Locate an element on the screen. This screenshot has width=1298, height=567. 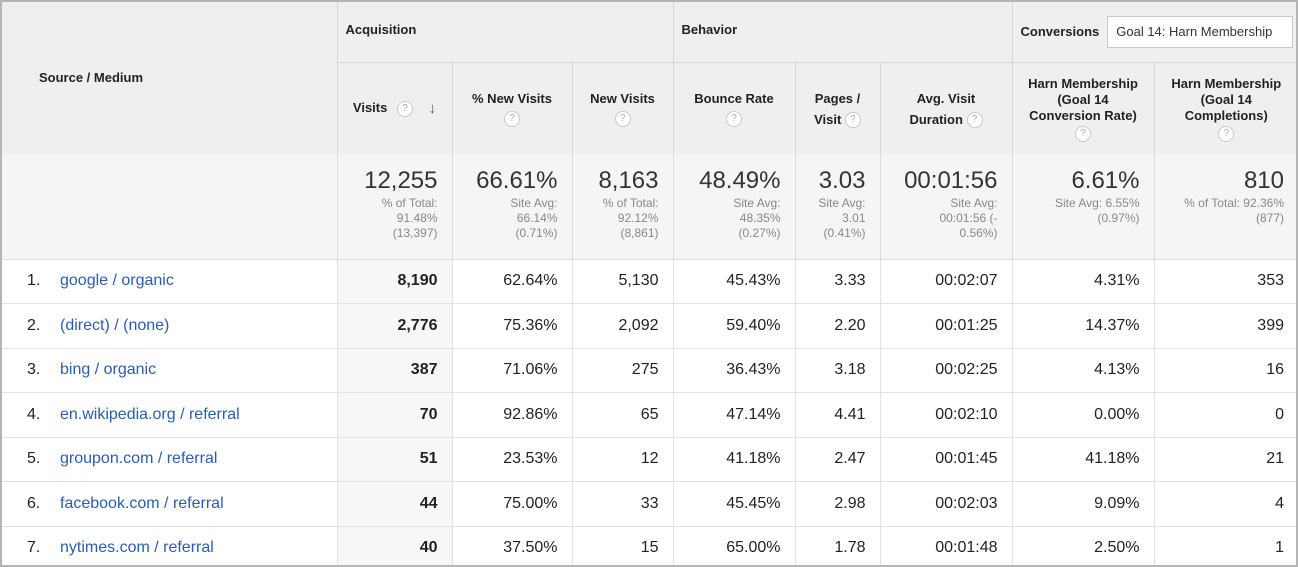
group-conversions: Conversions Goal 14: Harn Membership is located at coordinates (1153, 32).